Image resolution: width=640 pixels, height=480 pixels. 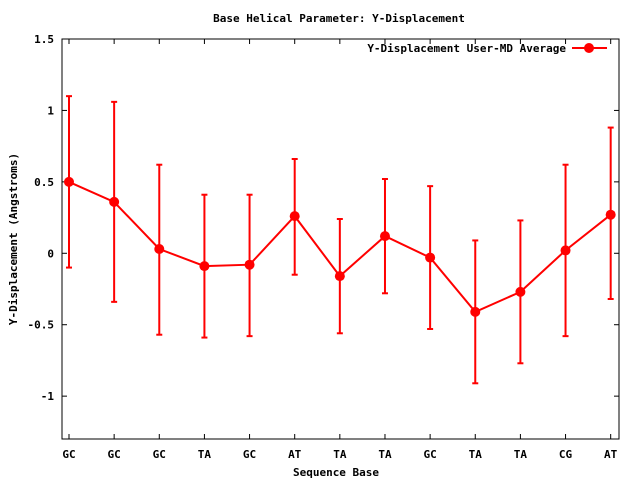 What do you see at coordinates (44, 182) in the screenshot?
I see `y-tick-label: 0.5` at bounding box center [44, 182].